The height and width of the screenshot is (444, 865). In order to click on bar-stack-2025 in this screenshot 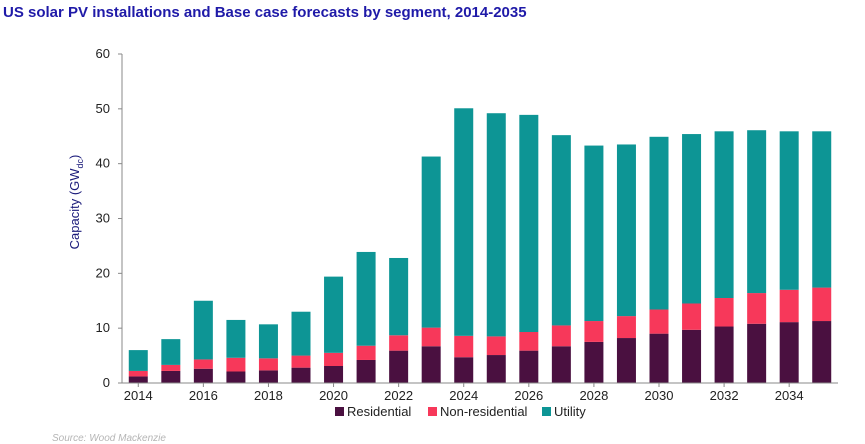, I will do `click(496, 248)`.